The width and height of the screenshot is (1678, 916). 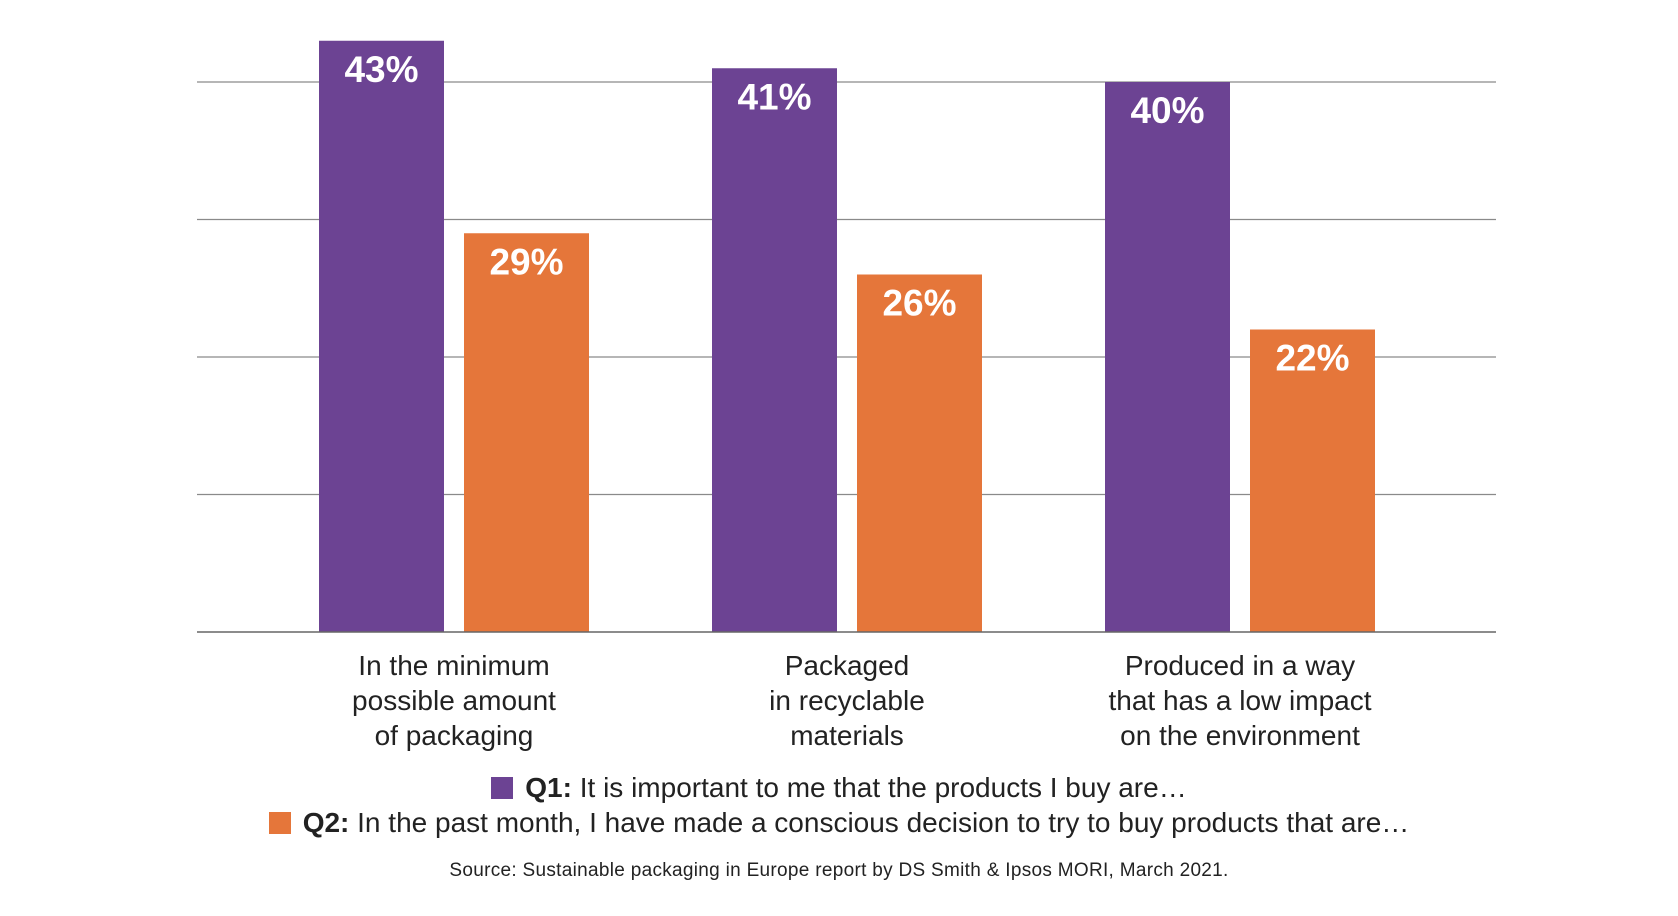 What do you see at coordinates (1312, 358) in the screenshot?
I see `value-label: 22%` at bounding box center [1312, 358].